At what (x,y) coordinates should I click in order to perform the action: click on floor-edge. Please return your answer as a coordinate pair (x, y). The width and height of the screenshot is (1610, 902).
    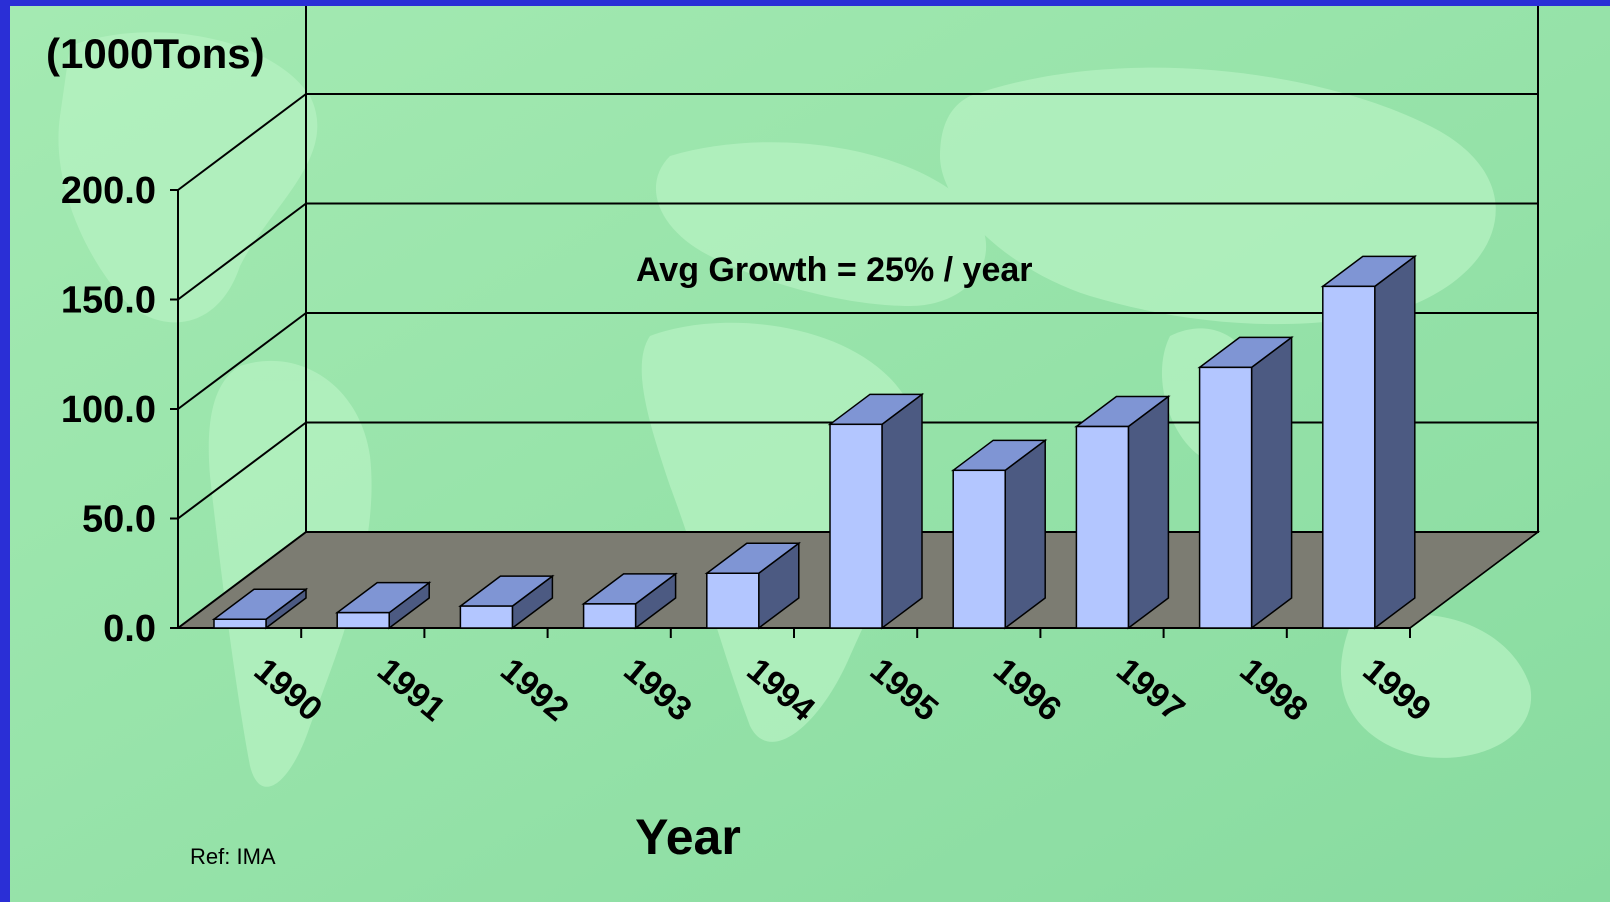
    Looking at the image, I should click on (1474, 580).